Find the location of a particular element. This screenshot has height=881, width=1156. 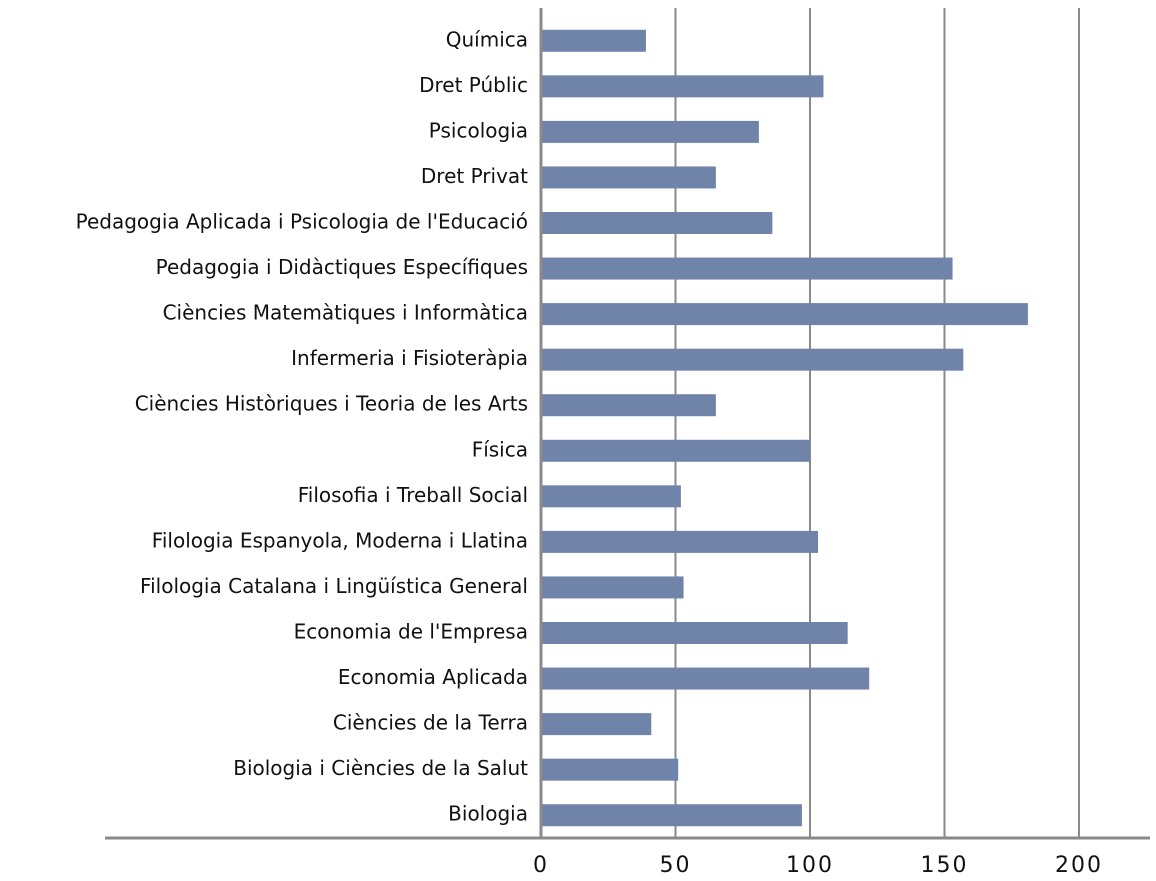

y-tick-label: Filologia Espanyola, Moderna i Llatina is located at coordinates (340, 540).